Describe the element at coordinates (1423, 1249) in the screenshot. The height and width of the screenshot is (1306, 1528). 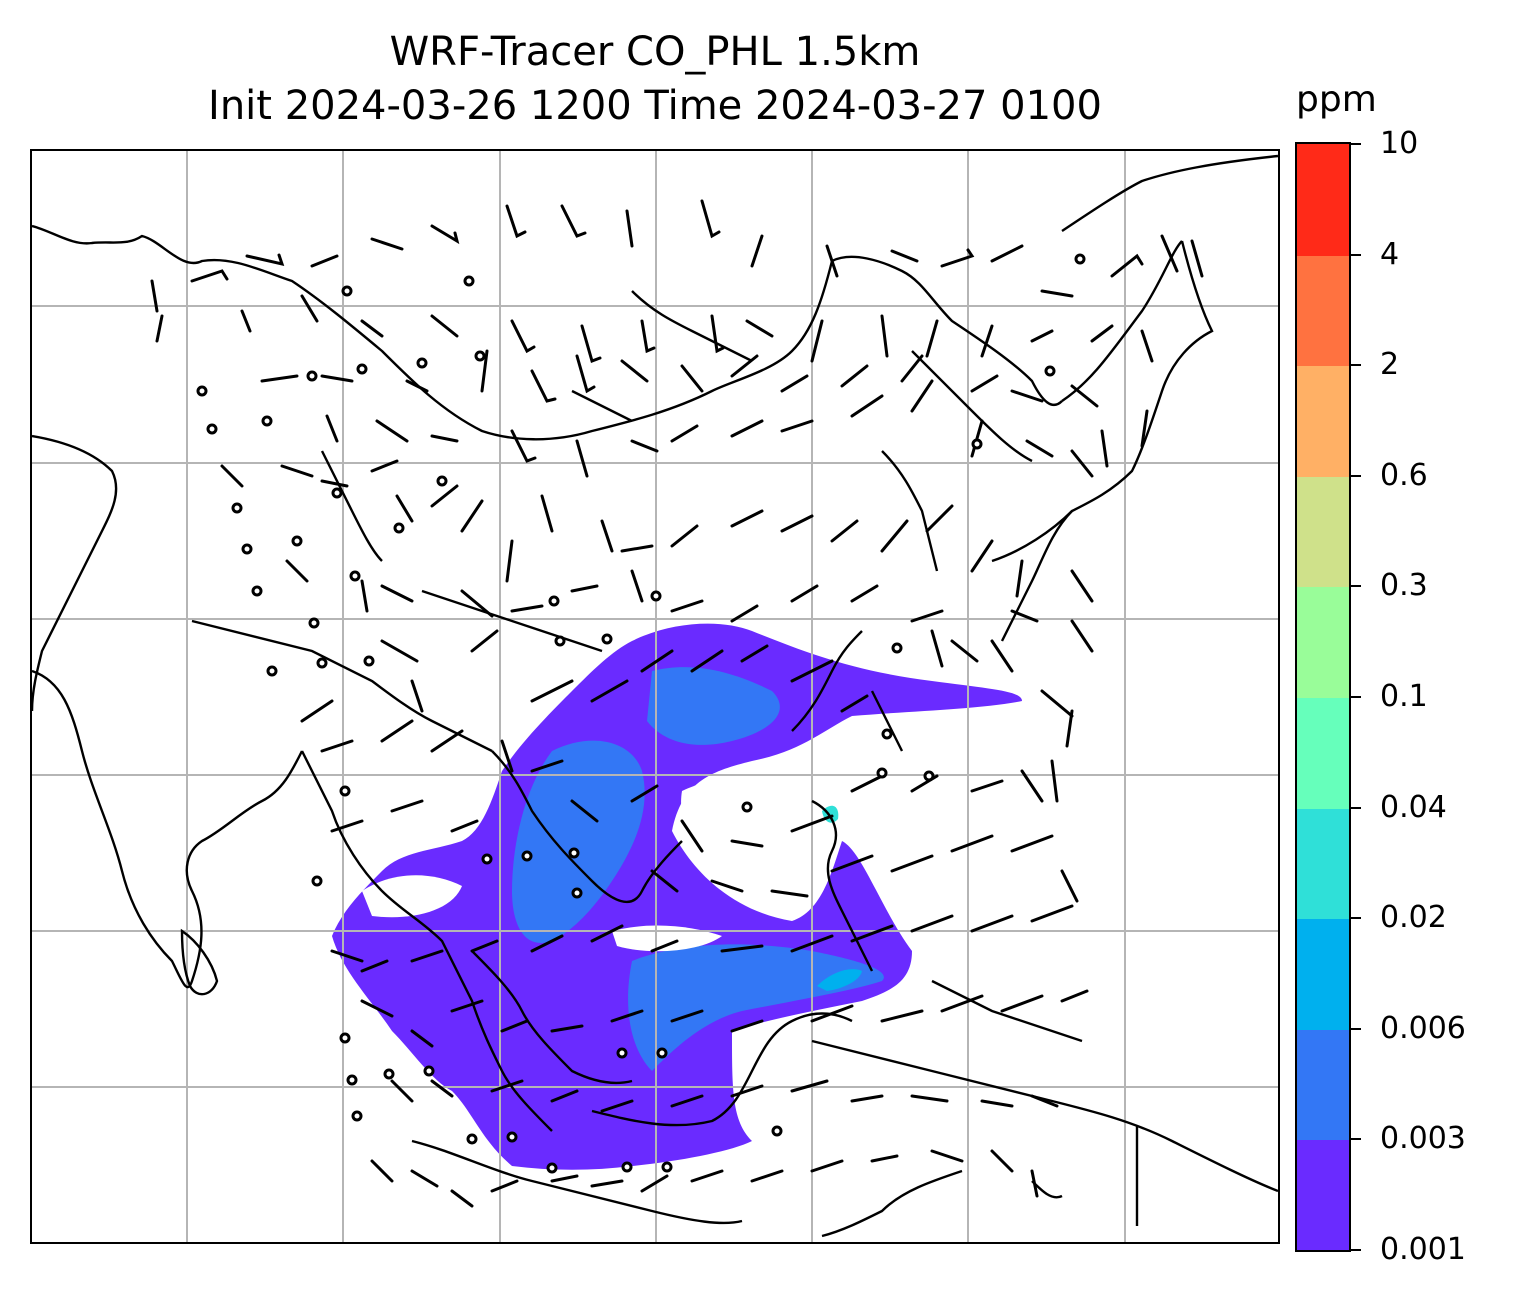
I see `colorbar-tick-label: 0.001` at that location.